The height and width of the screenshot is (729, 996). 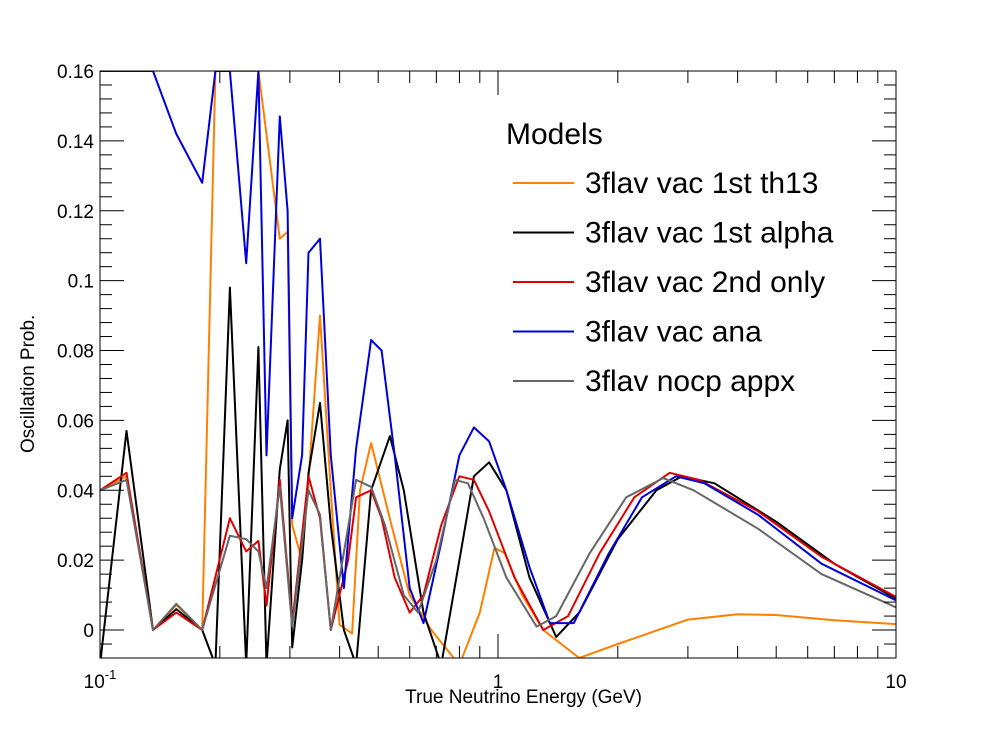 I want to click on y-tick-label: 0, so click(x=88, y=631).